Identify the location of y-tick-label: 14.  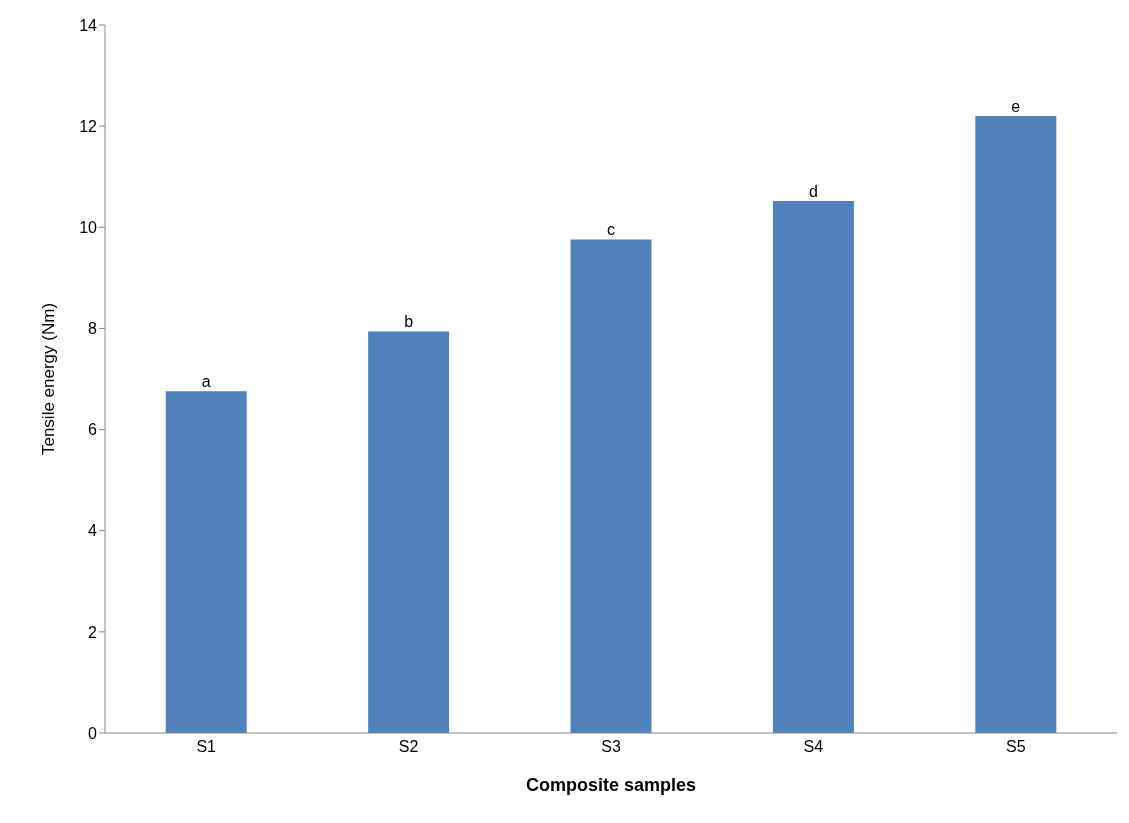
(88, 25).